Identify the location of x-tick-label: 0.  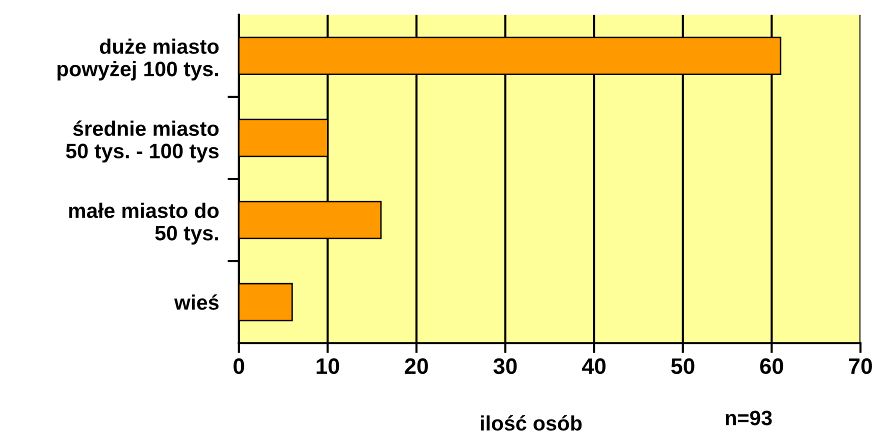
(239, 366).